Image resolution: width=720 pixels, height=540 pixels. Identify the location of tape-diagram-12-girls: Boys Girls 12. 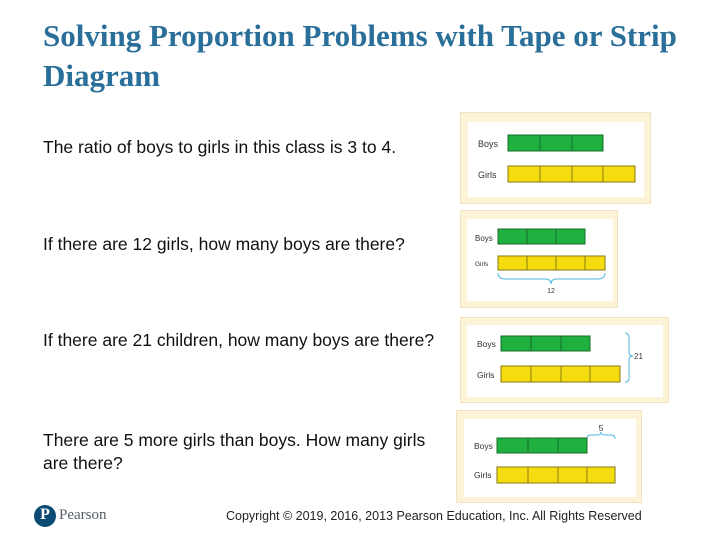
(539, 259).